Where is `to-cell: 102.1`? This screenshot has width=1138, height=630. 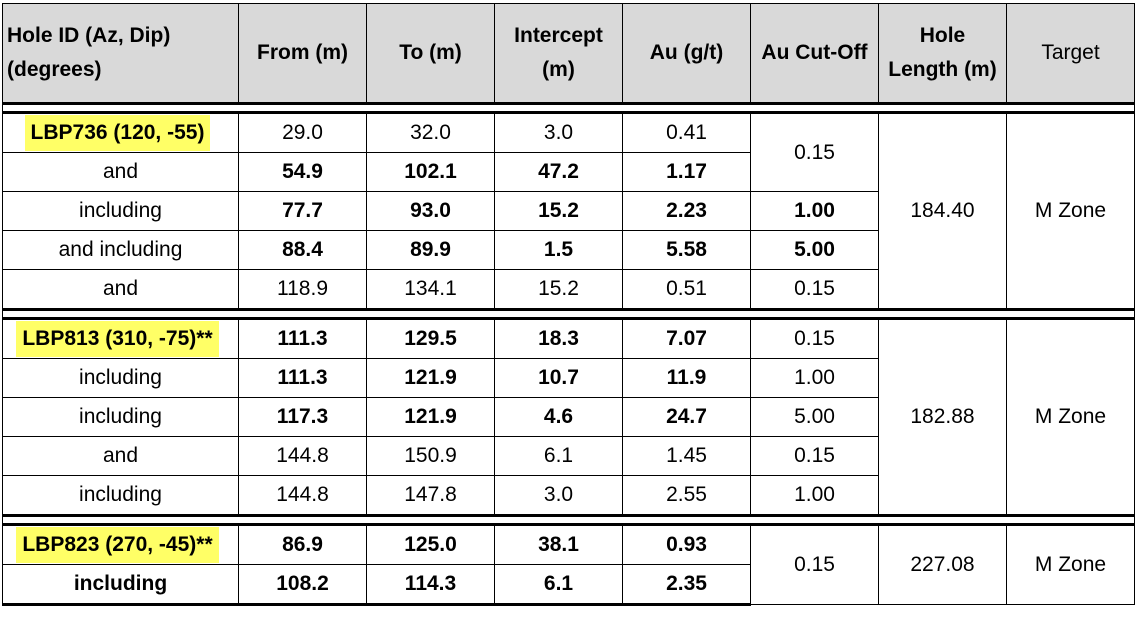
to-cell: 102.1 is located at coordinates (430, 172).